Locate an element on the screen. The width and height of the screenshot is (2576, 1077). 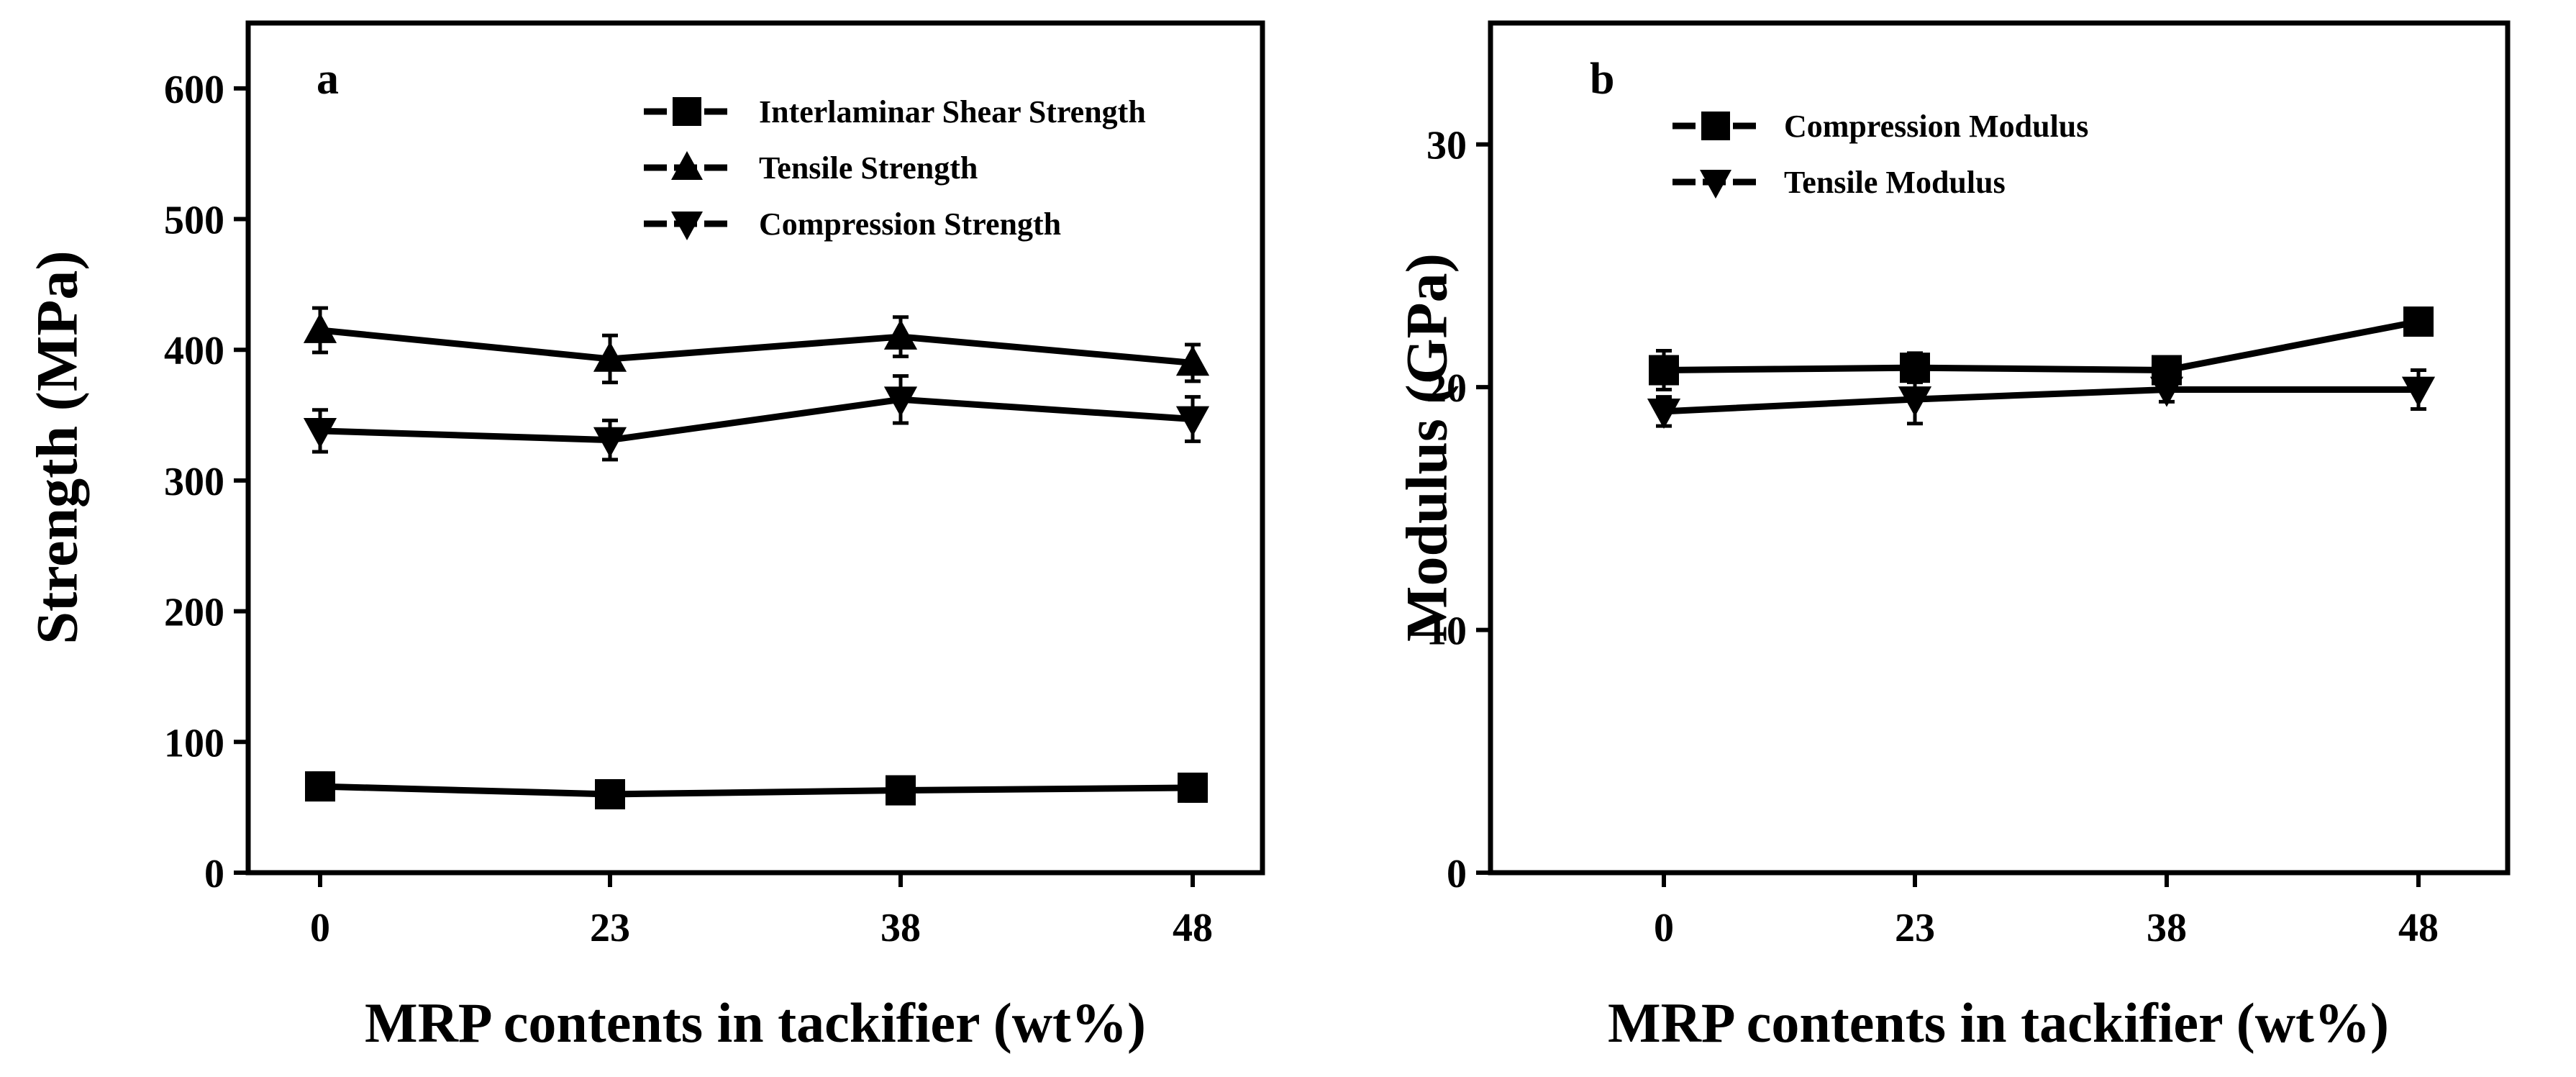
legend-label: Tensile Modulus is located at coordinates (1895, 183).